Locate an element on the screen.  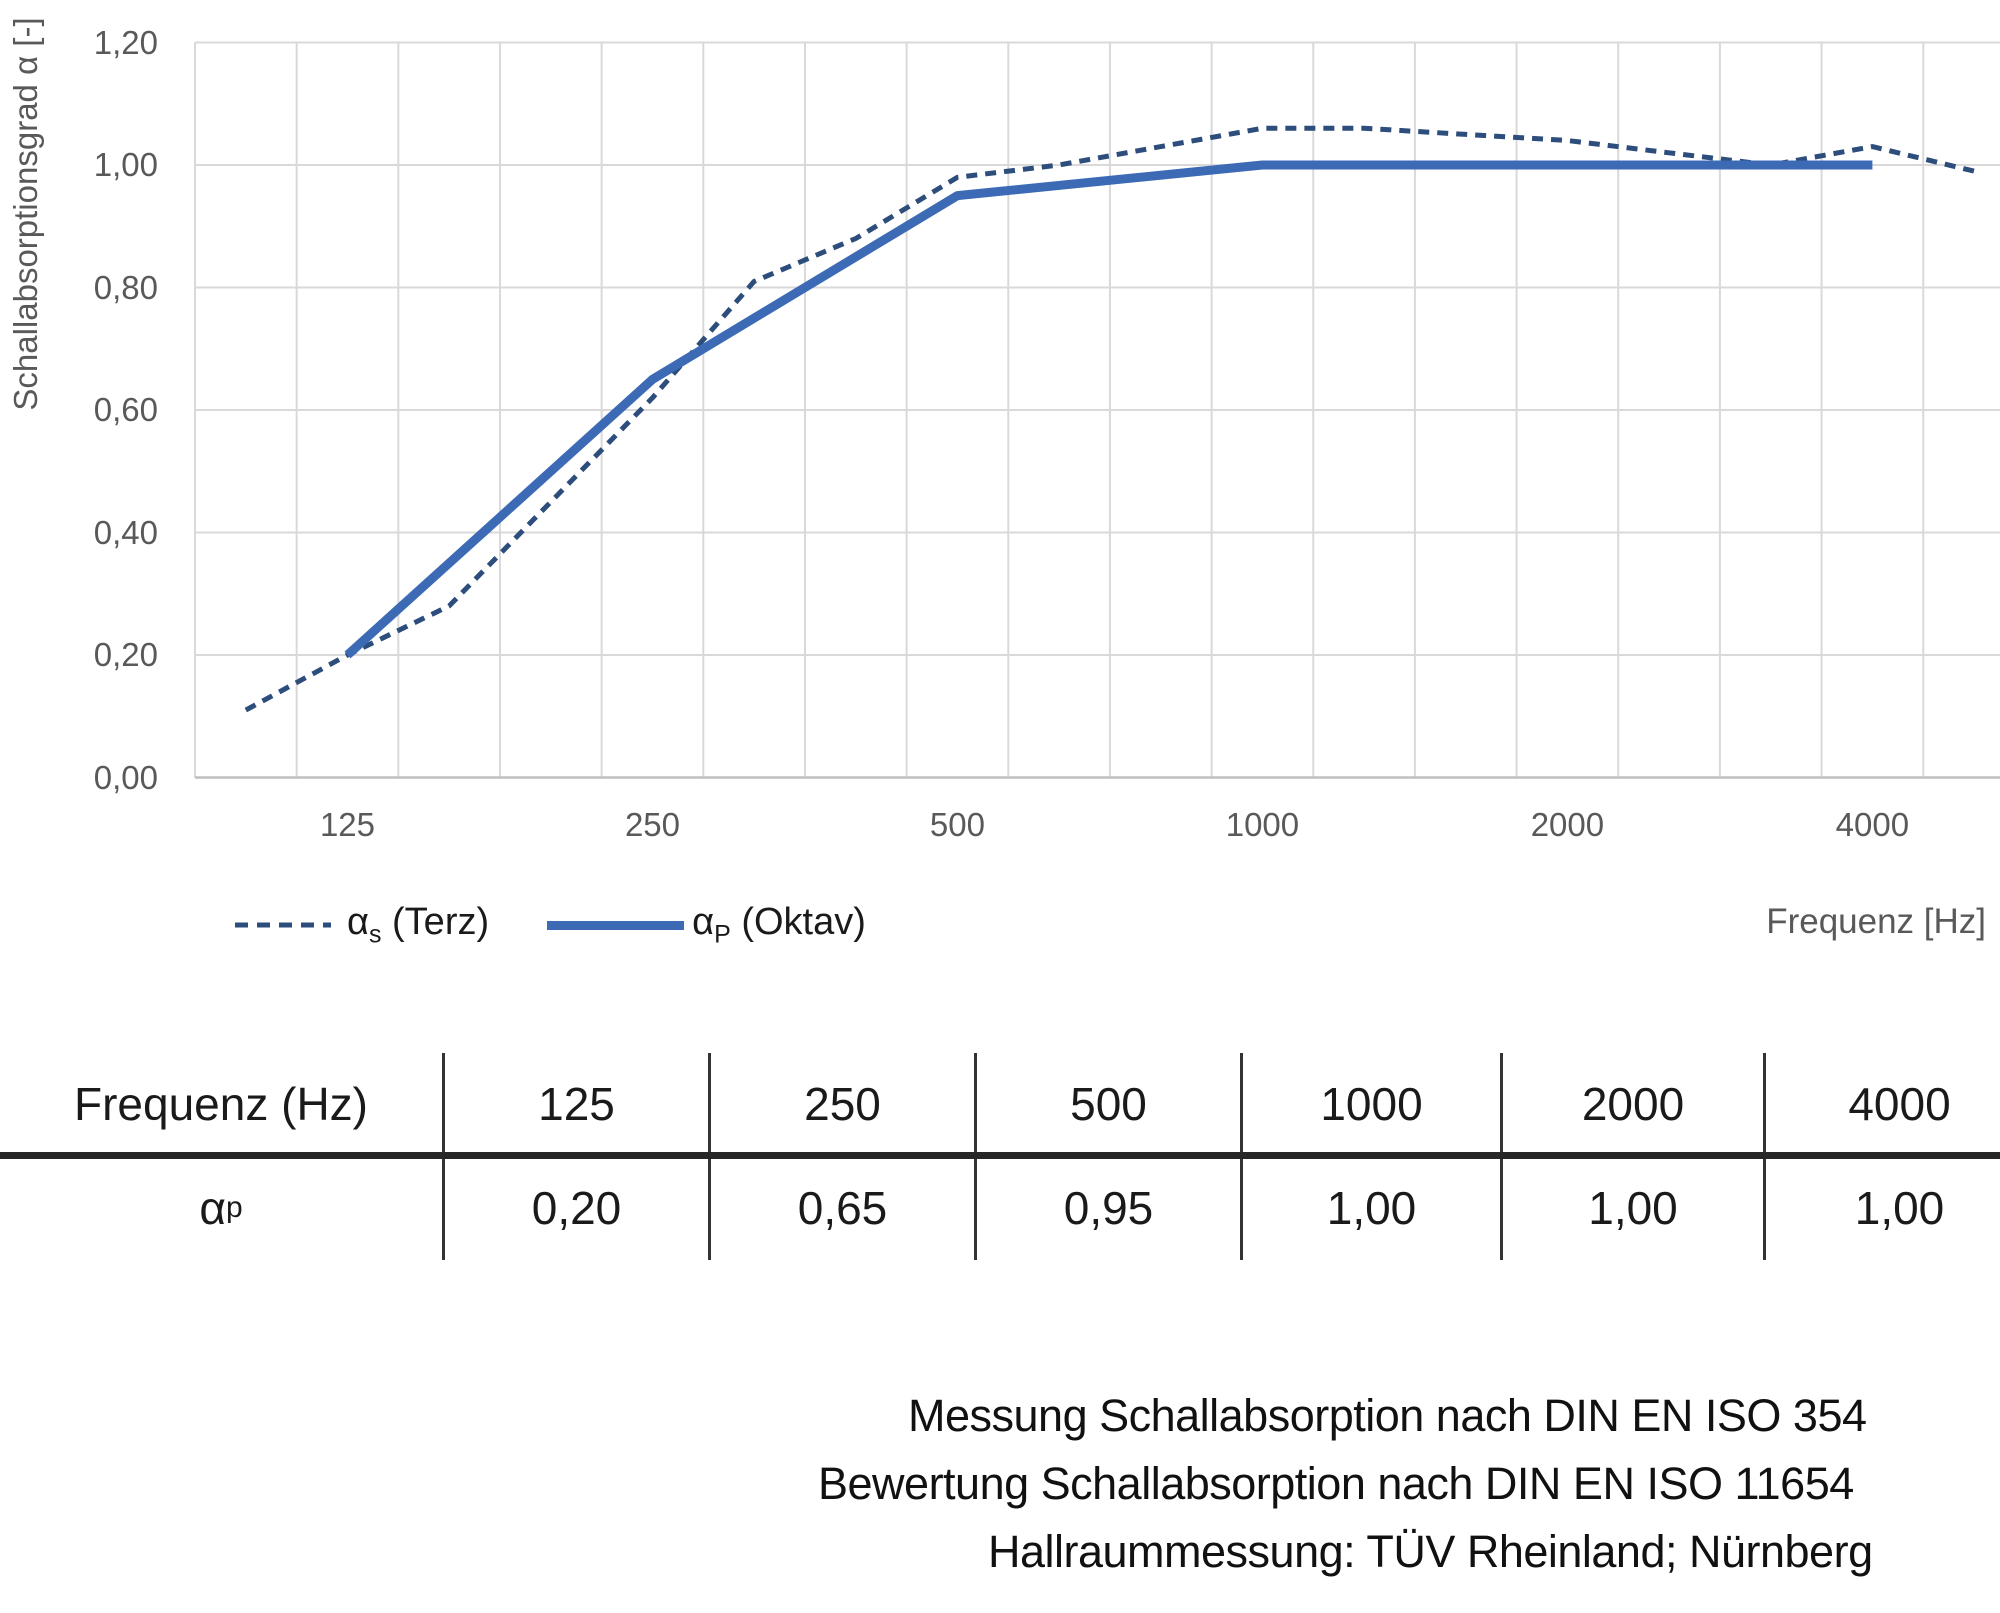
chart-legend: αs (Terz) αP (Oktav) is located at coordinates (550, 925).